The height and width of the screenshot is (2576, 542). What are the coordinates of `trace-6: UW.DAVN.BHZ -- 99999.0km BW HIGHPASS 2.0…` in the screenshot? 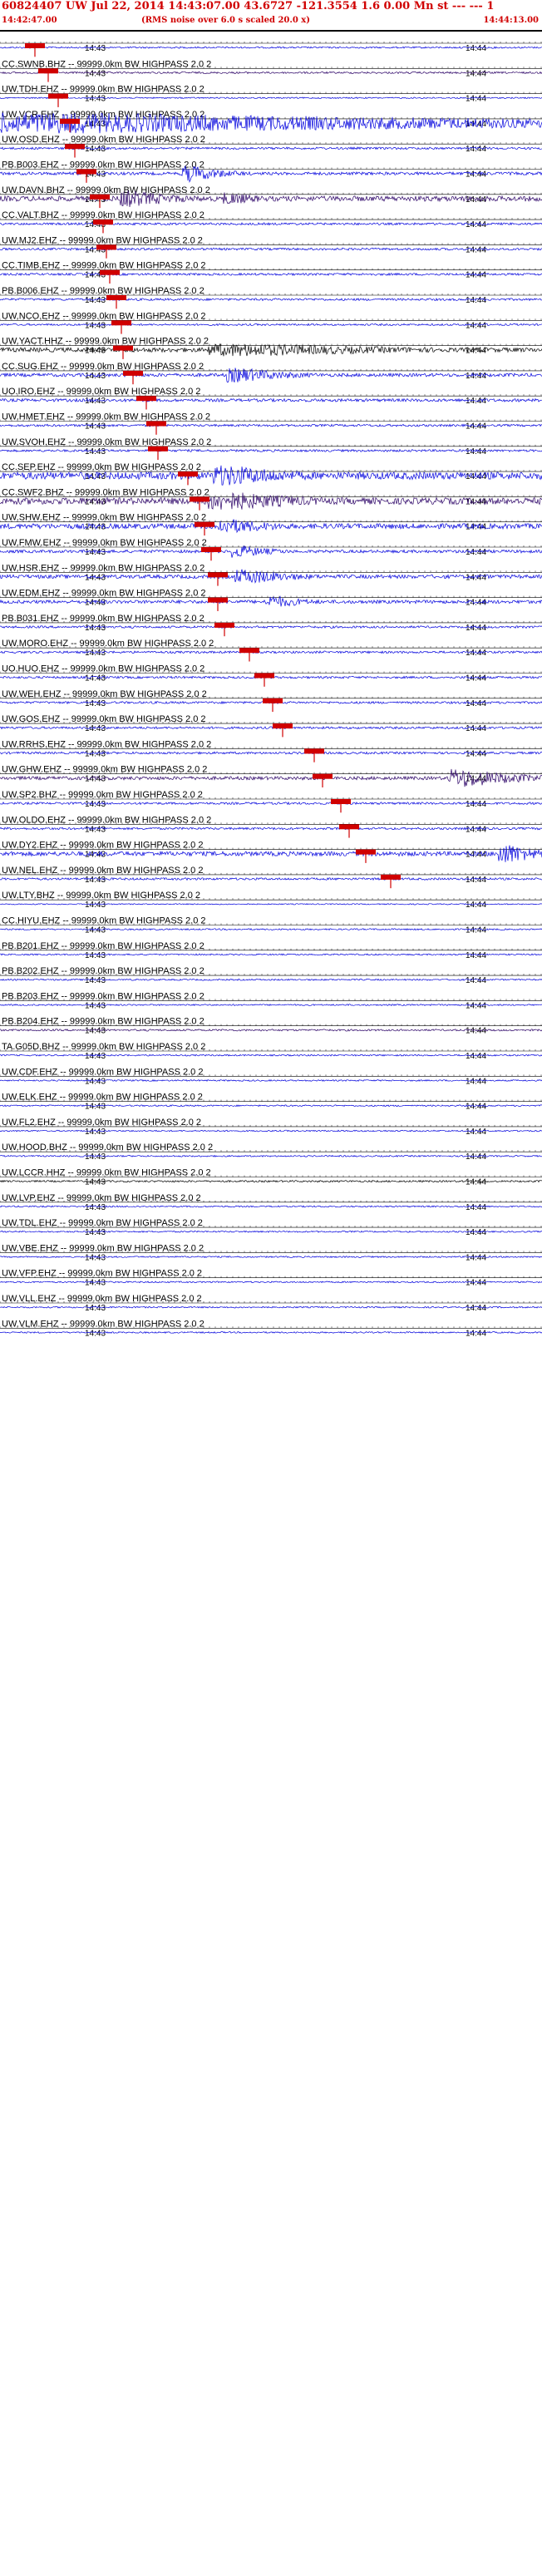 It's located at (271, 197).